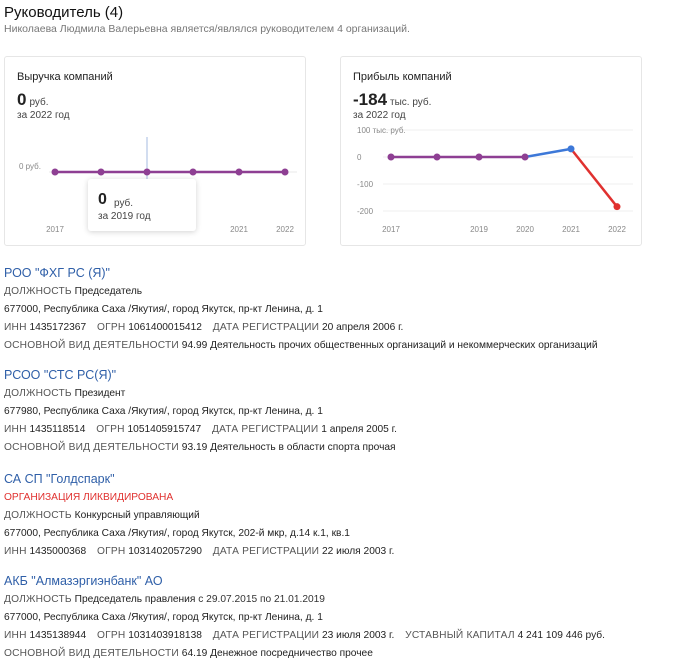 Image resolution: width=680 pixels, height=659 pixels. I want to click on org-name-link: РСОО "СТС РС(Я)", so click(60, 375).